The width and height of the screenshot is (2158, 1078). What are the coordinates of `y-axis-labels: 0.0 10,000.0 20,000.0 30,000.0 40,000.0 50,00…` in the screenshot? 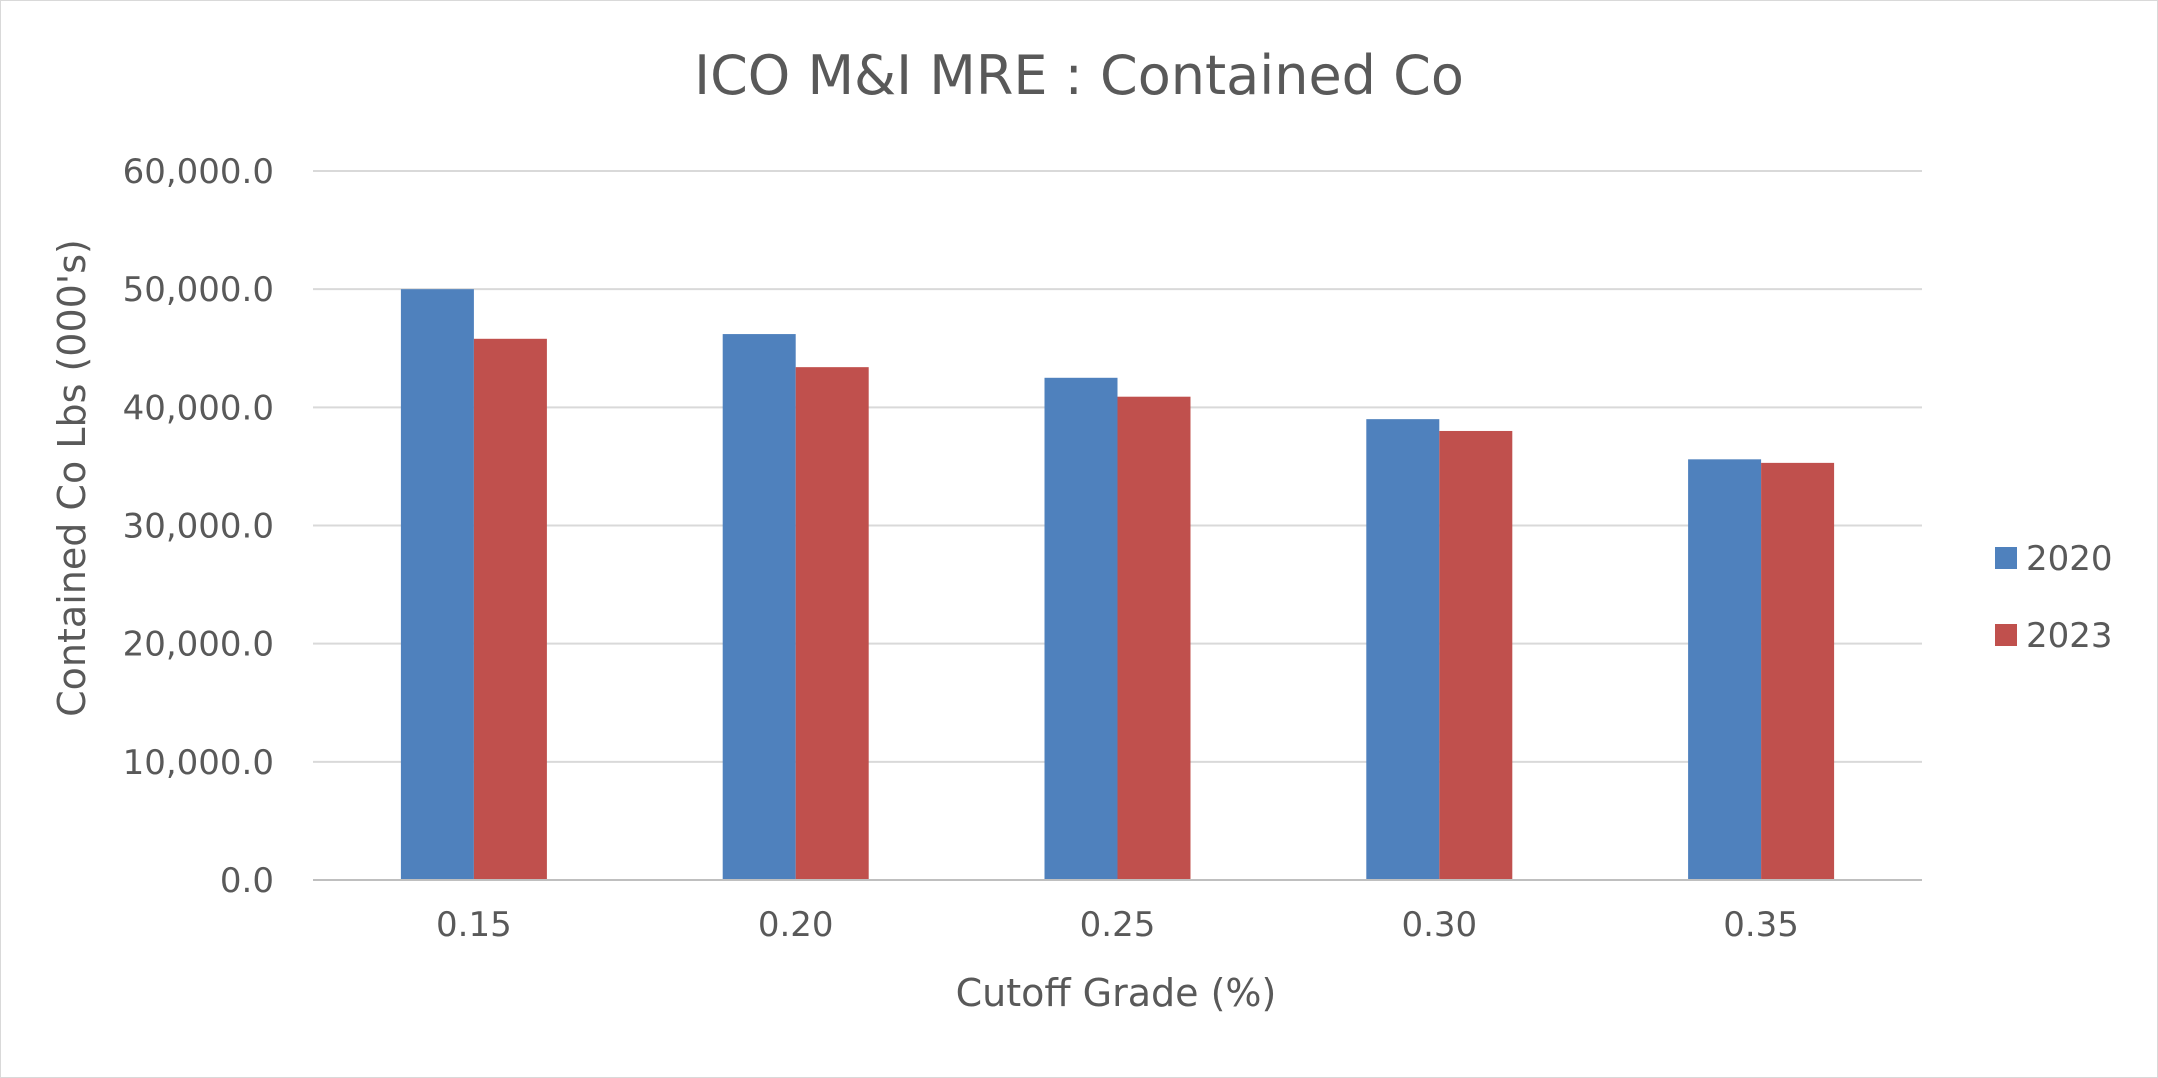 It's located at (198, 526).